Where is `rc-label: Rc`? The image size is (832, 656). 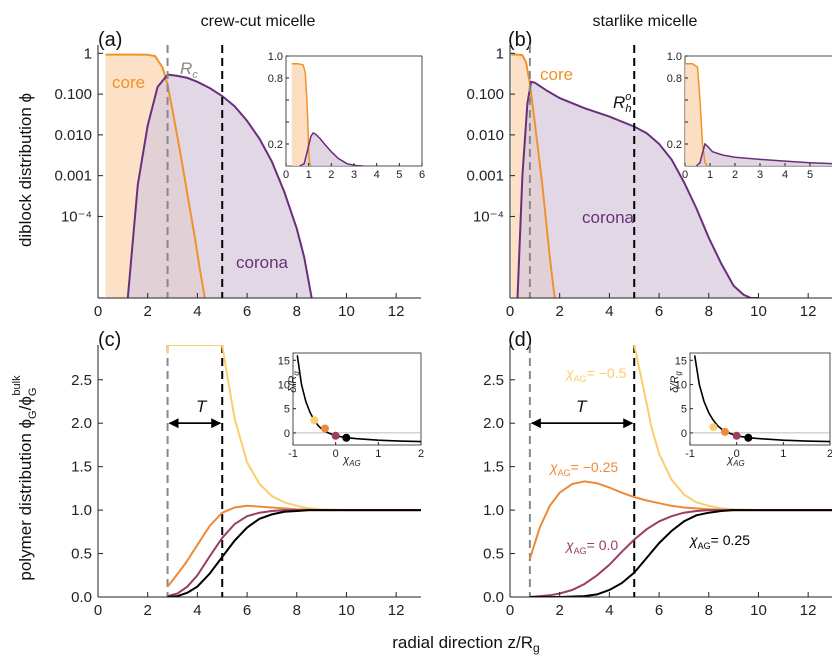
rc-label: Rc is located at coordinates (189, 70).